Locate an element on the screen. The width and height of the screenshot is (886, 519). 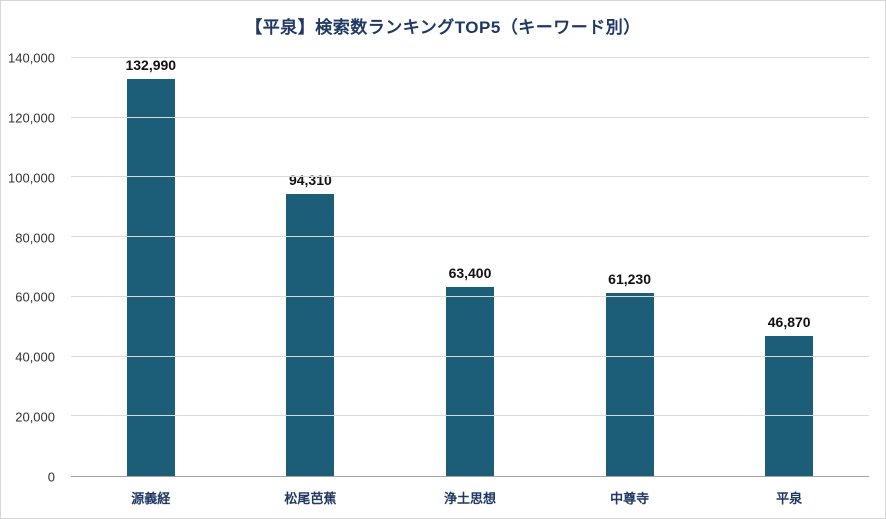
bar-value-label: 132,990 is located at coordinates (151, 64).